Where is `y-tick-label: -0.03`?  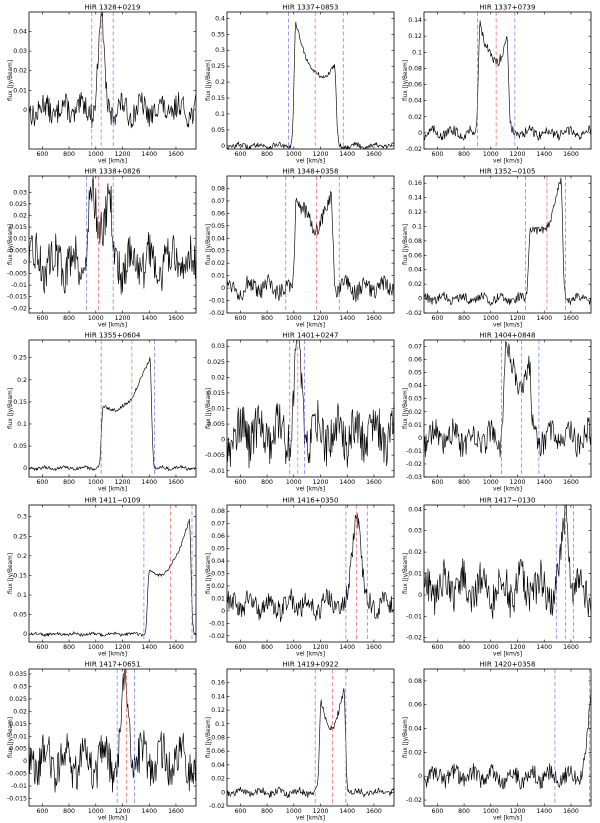 y-tick-label: -0.03 is located at coordinates (414, 477).